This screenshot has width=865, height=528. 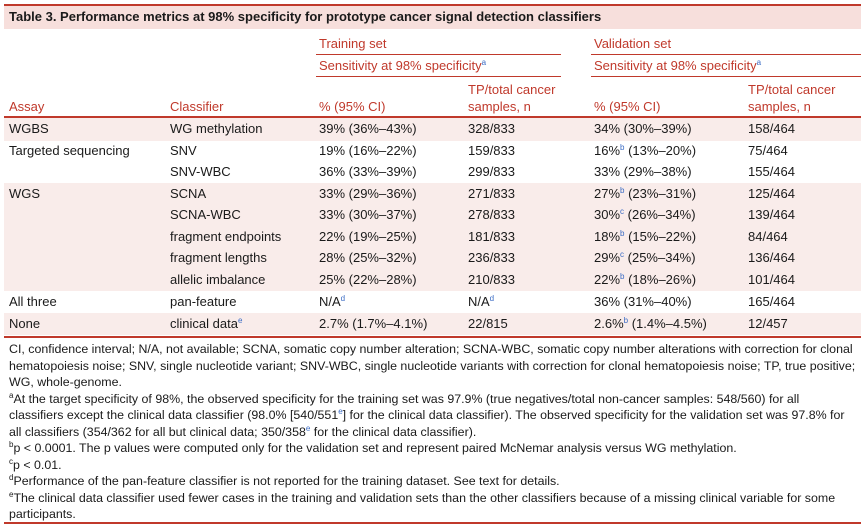 I want to click on cell-classifier: fragment endpoints, so click(x=226, y=236).